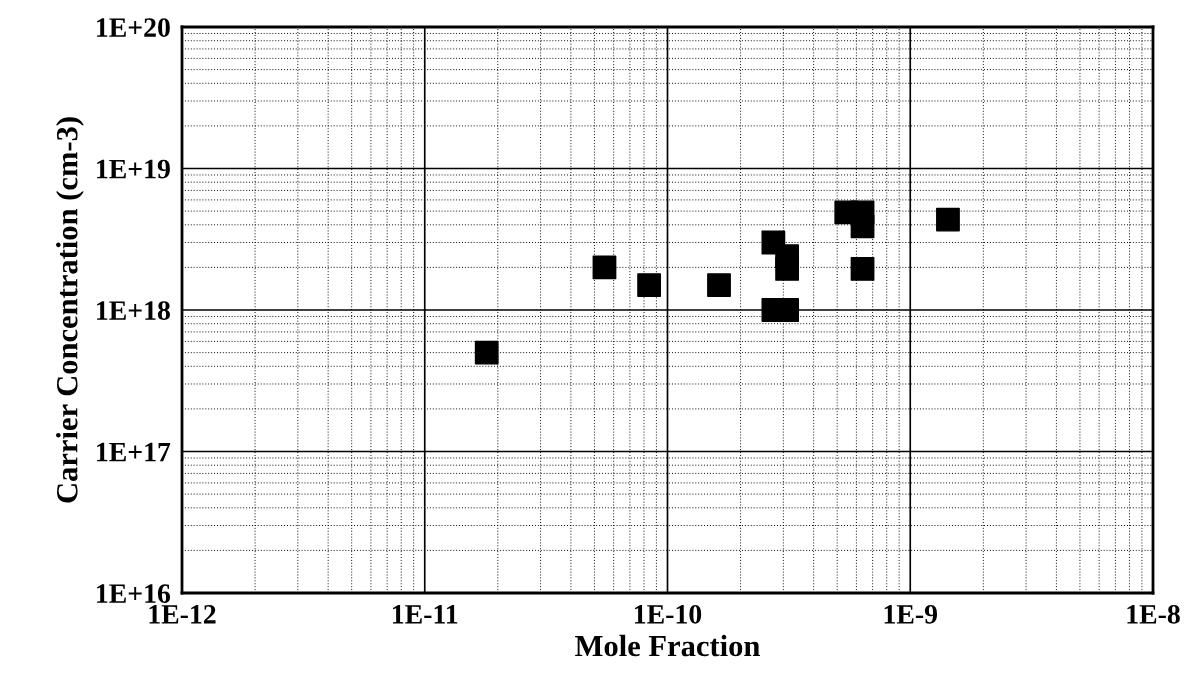  Describe the element at coordinates (133, 169) in the screenshot. I see `y-tick-label: 1E+19` at that location.